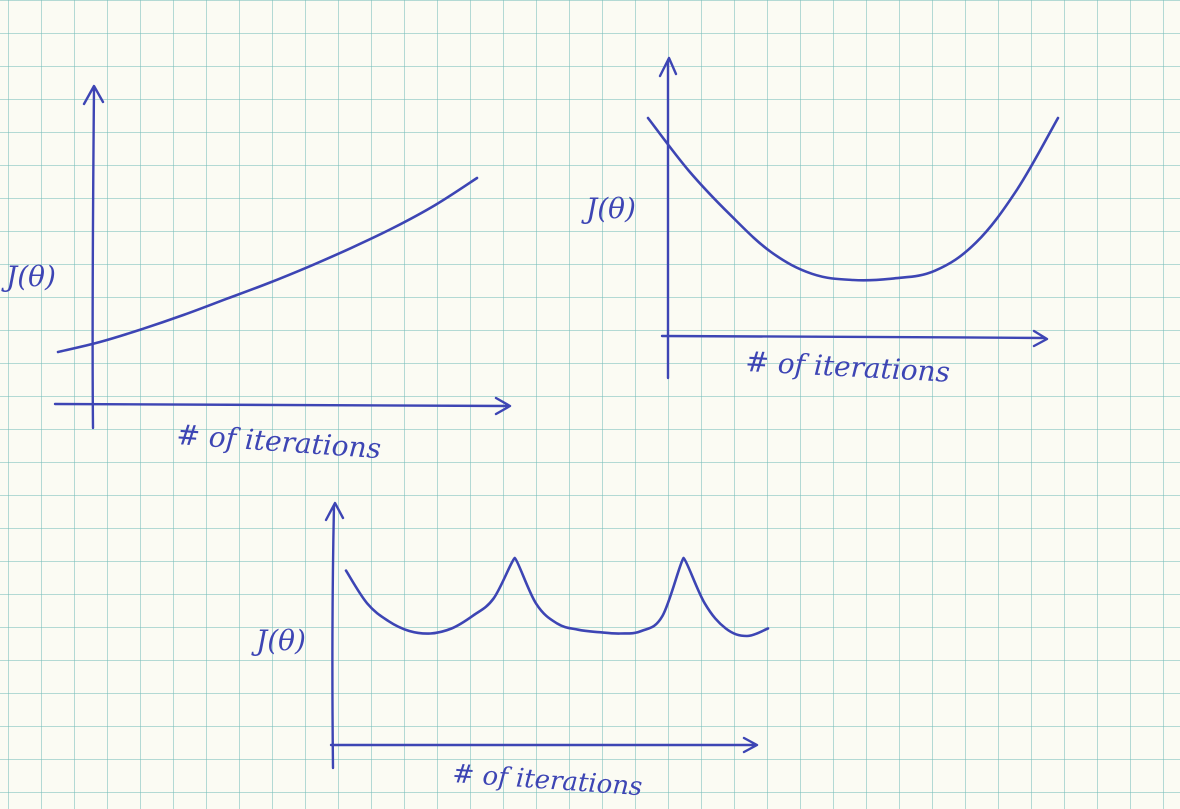  What do you see at coordinates (608, 208) in the screenshot?
I see `chart-2-ylabel: J(θ)` at bounding box center [608, 208].